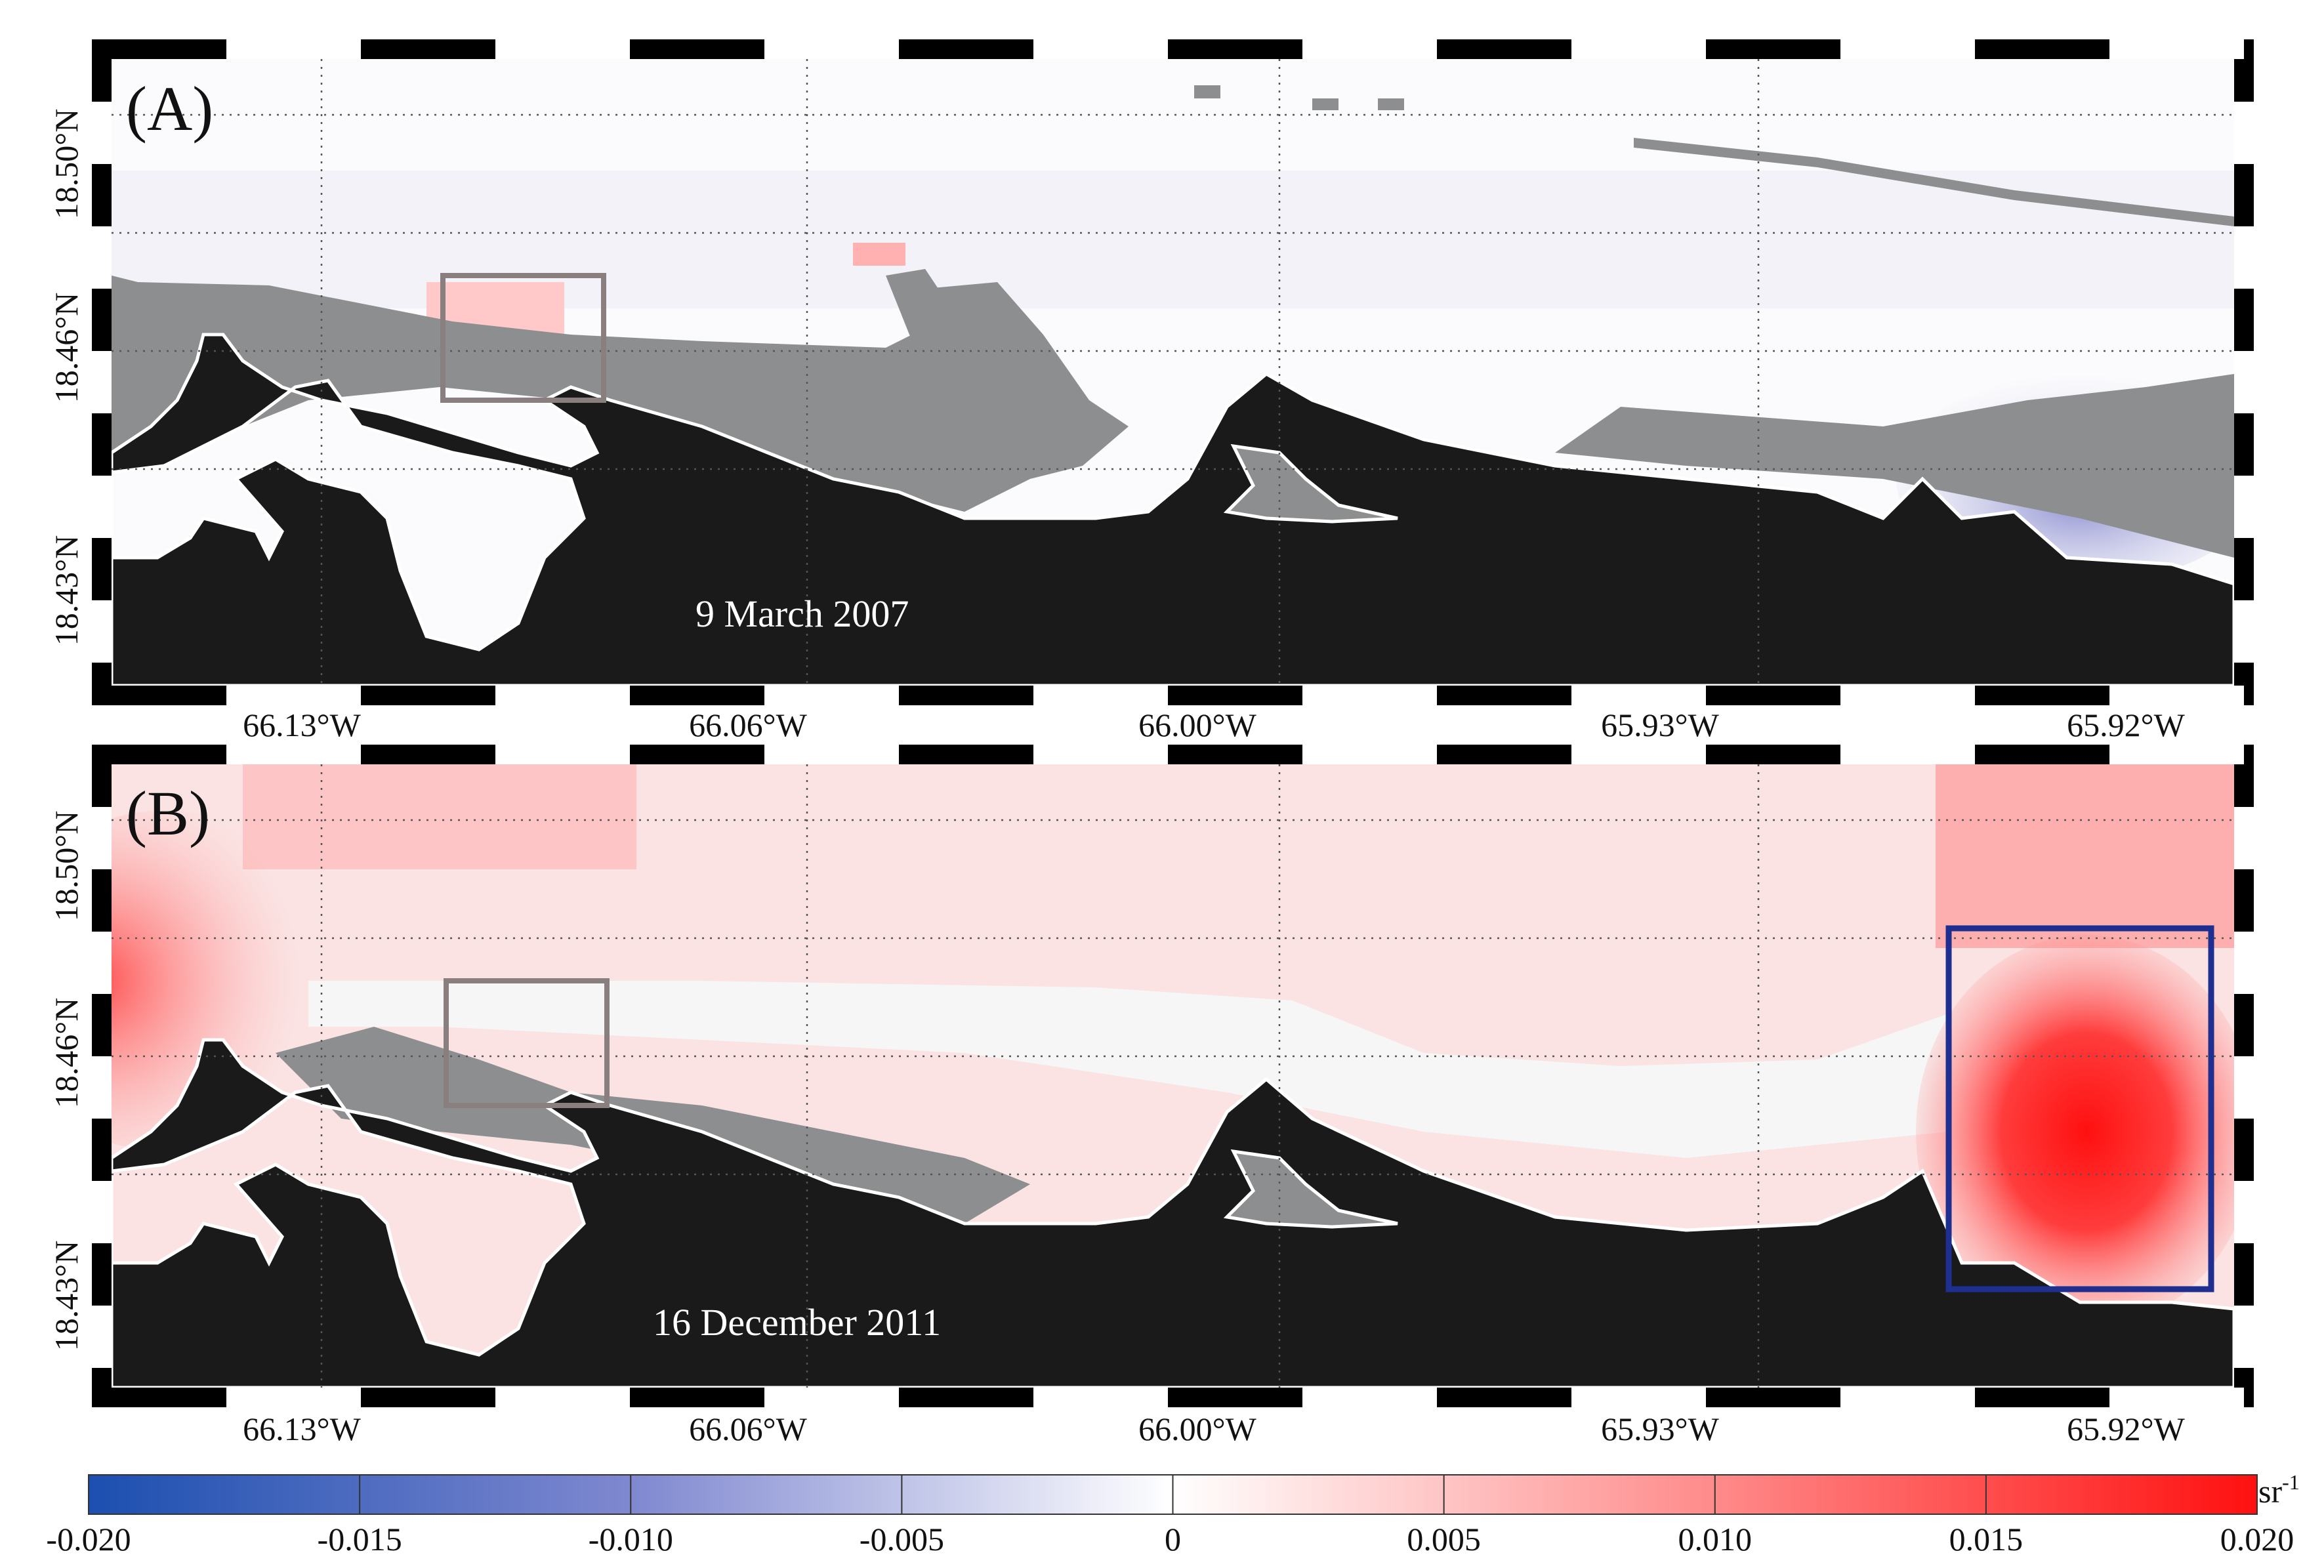 Image resolution: width=2324 pixels, height=1568 pixels. I want to click on panel-a-lat-tick-1: 18.50°N, so click(66, 164).